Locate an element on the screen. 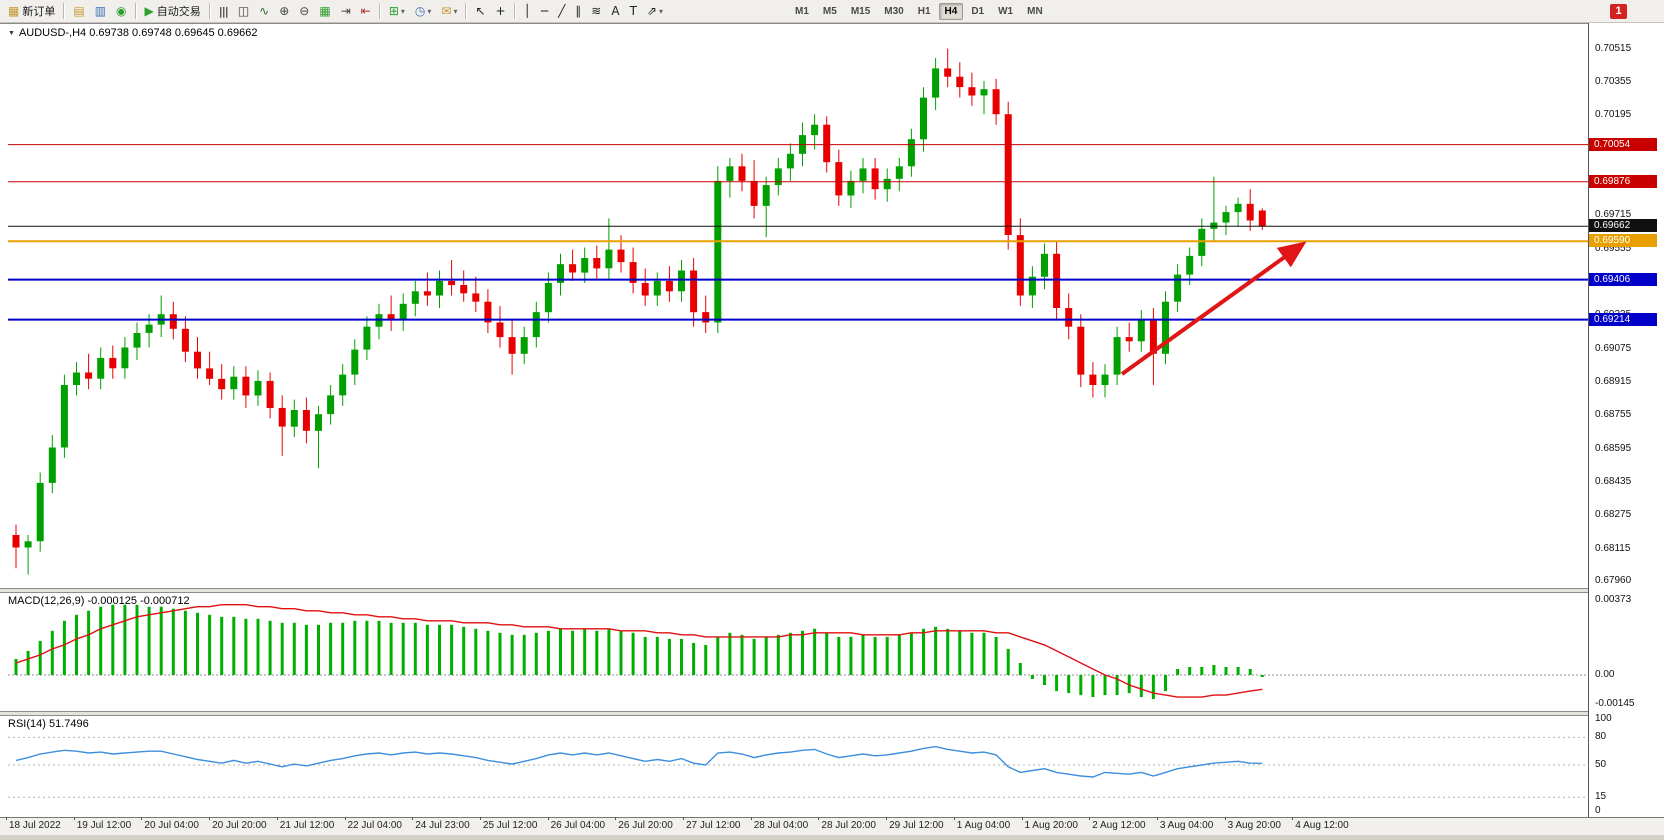 The width and height of the screenshot is (1664, 840). text-label-icon: T is located at coordinates (633, 10).